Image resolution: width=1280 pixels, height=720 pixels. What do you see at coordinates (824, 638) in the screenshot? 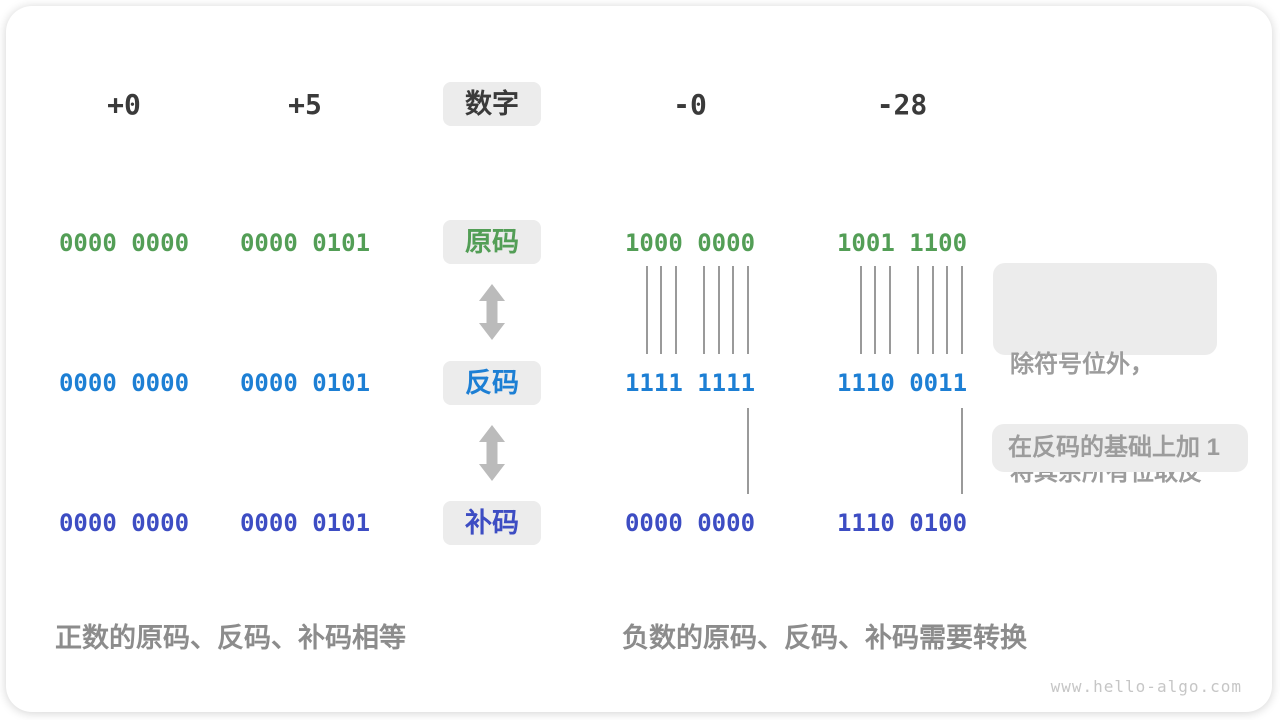
I see `negative-numbers-caption: 负数的原码、反码、补码需要转换` at bounding box center [824, 638].